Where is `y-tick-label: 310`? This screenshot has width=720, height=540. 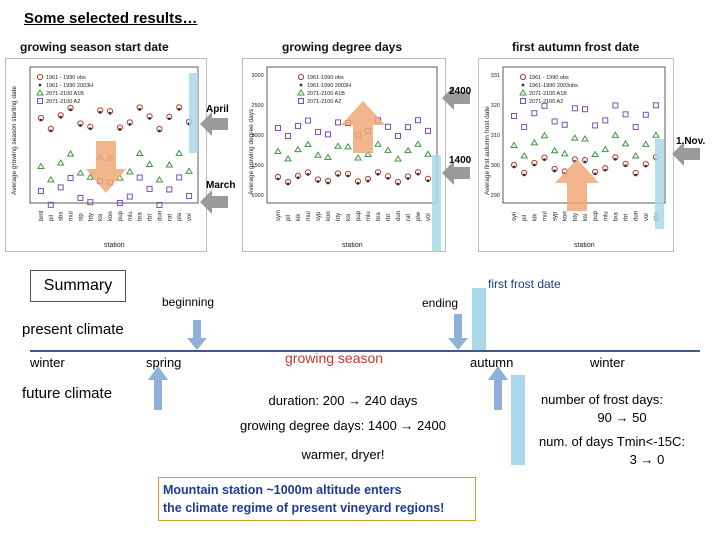 y-tick-label: 310 is located at coordinates (495, 136).